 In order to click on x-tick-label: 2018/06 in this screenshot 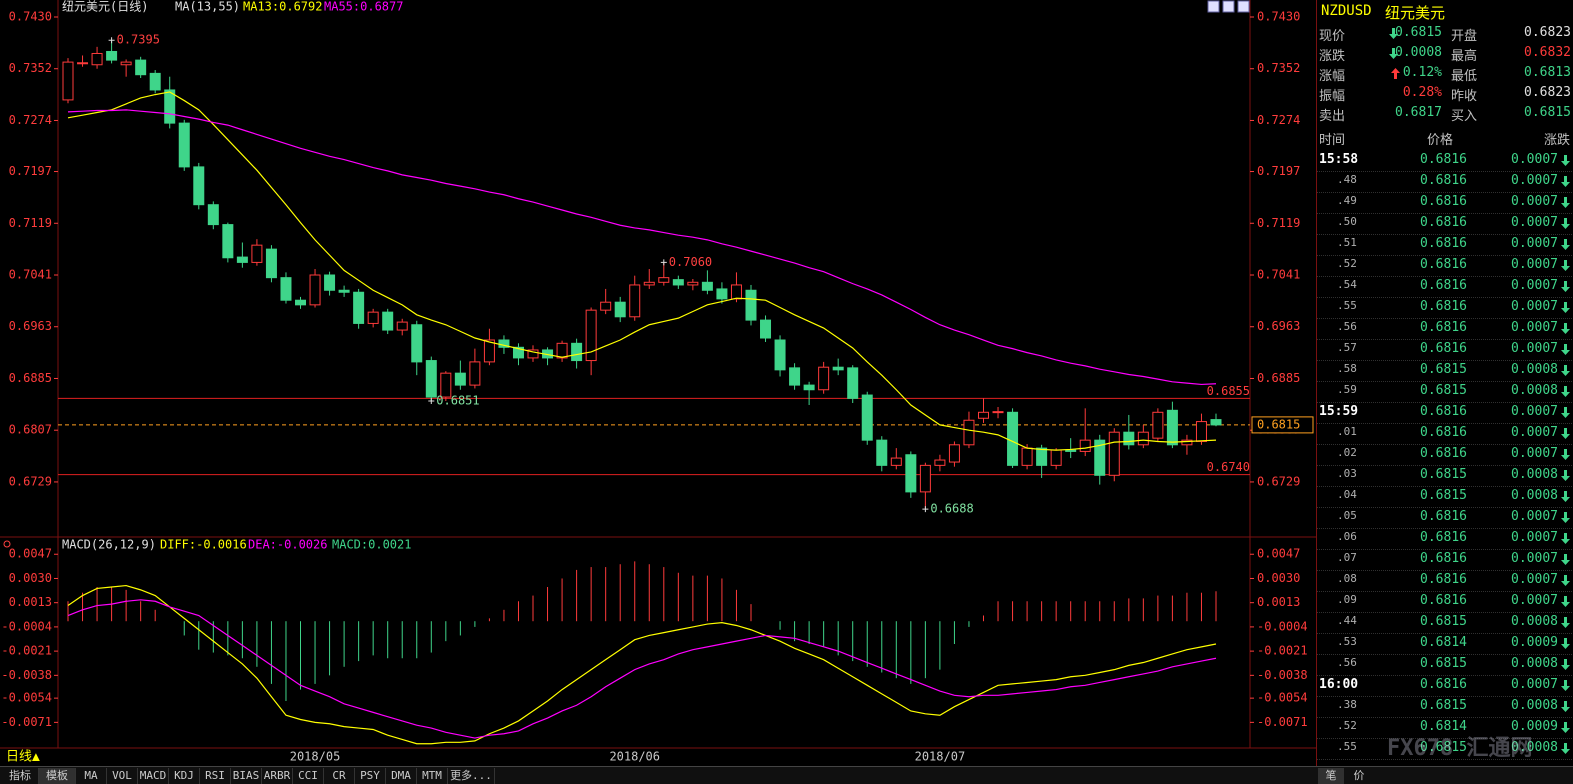, I will do `click(634, 757)`.